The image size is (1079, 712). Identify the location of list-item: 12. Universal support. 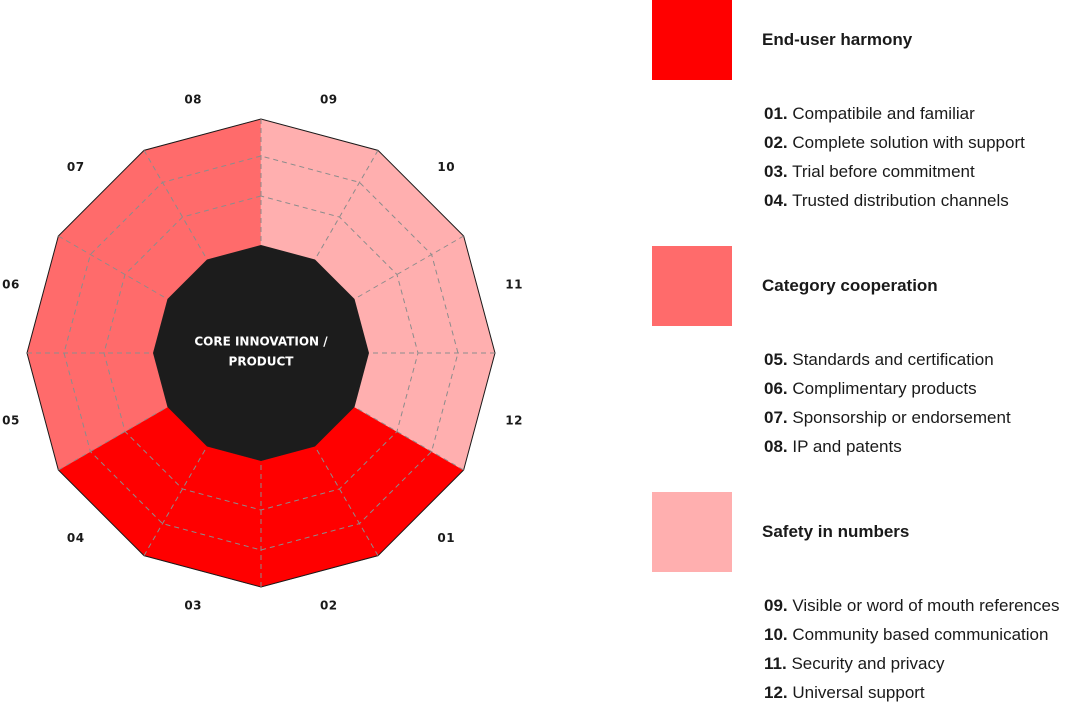
(844, 692).